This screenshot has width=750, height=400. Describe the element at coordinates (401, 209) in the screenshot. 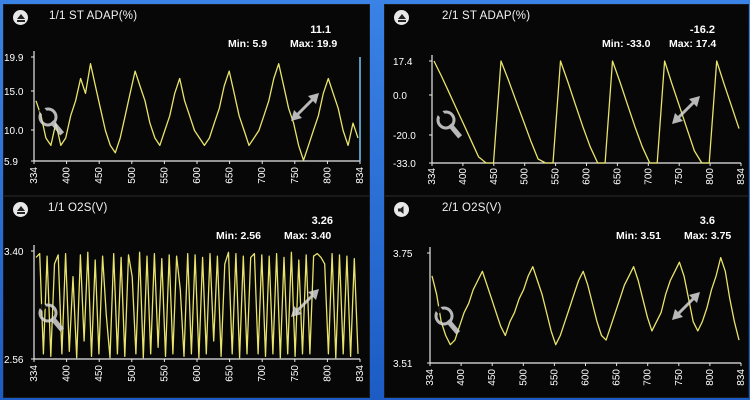

I see `speaker-icon` at that location.